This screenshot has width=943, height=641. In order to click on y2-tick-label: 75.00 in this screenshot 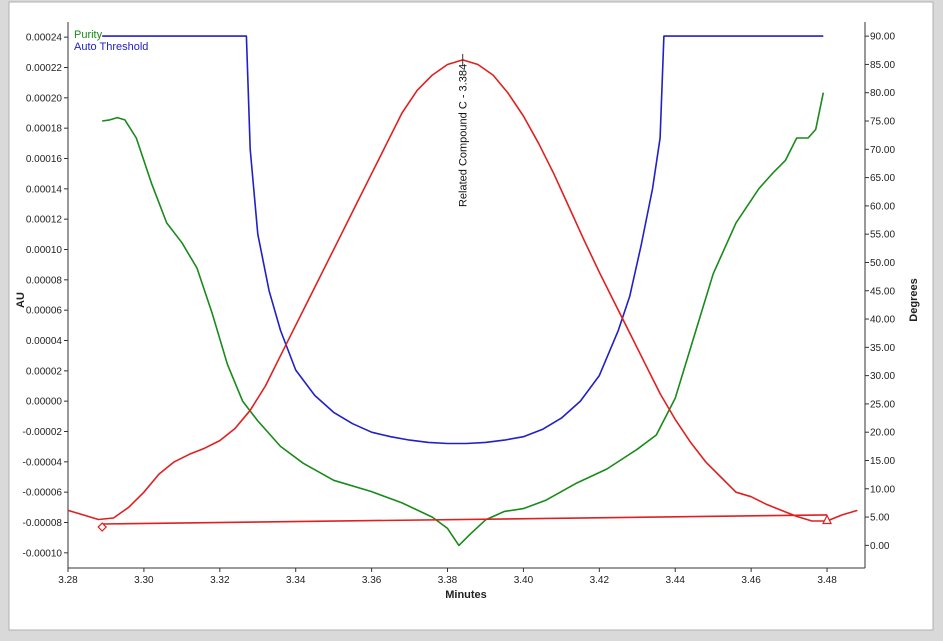, I will do `click(882, 122)`.